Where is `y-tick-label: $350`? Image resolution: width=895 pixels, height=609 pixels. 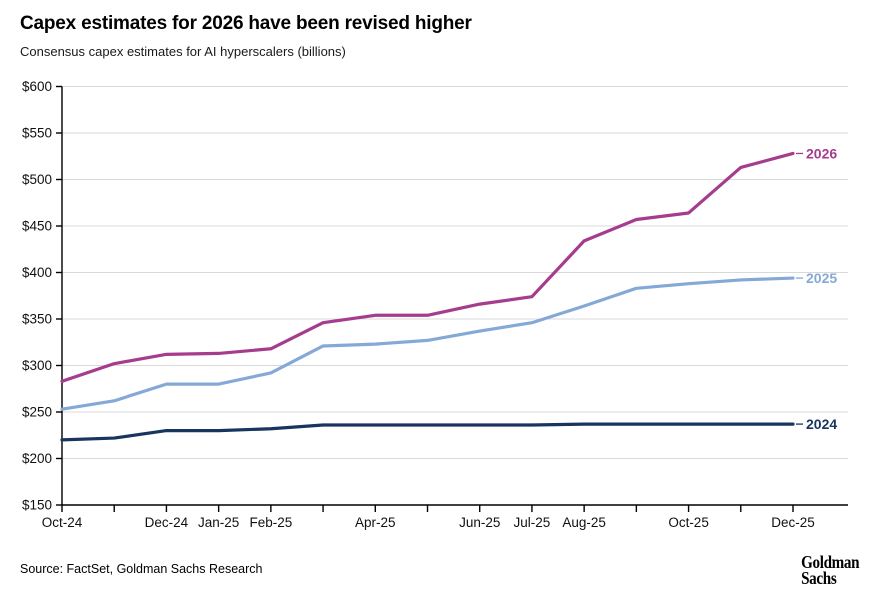 y-tick-label: $350 is located at coordinates (37, 319).